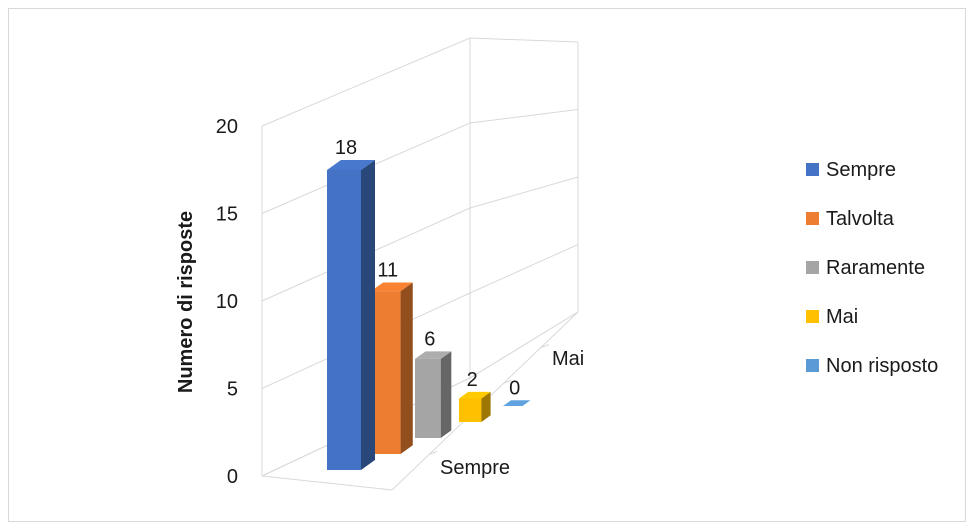 This screenshot has width=974, height=530. Describe the element at coordinates (427, 268) in the screenshot. I see `data-labels: 0 2 6 11 18` at that location.